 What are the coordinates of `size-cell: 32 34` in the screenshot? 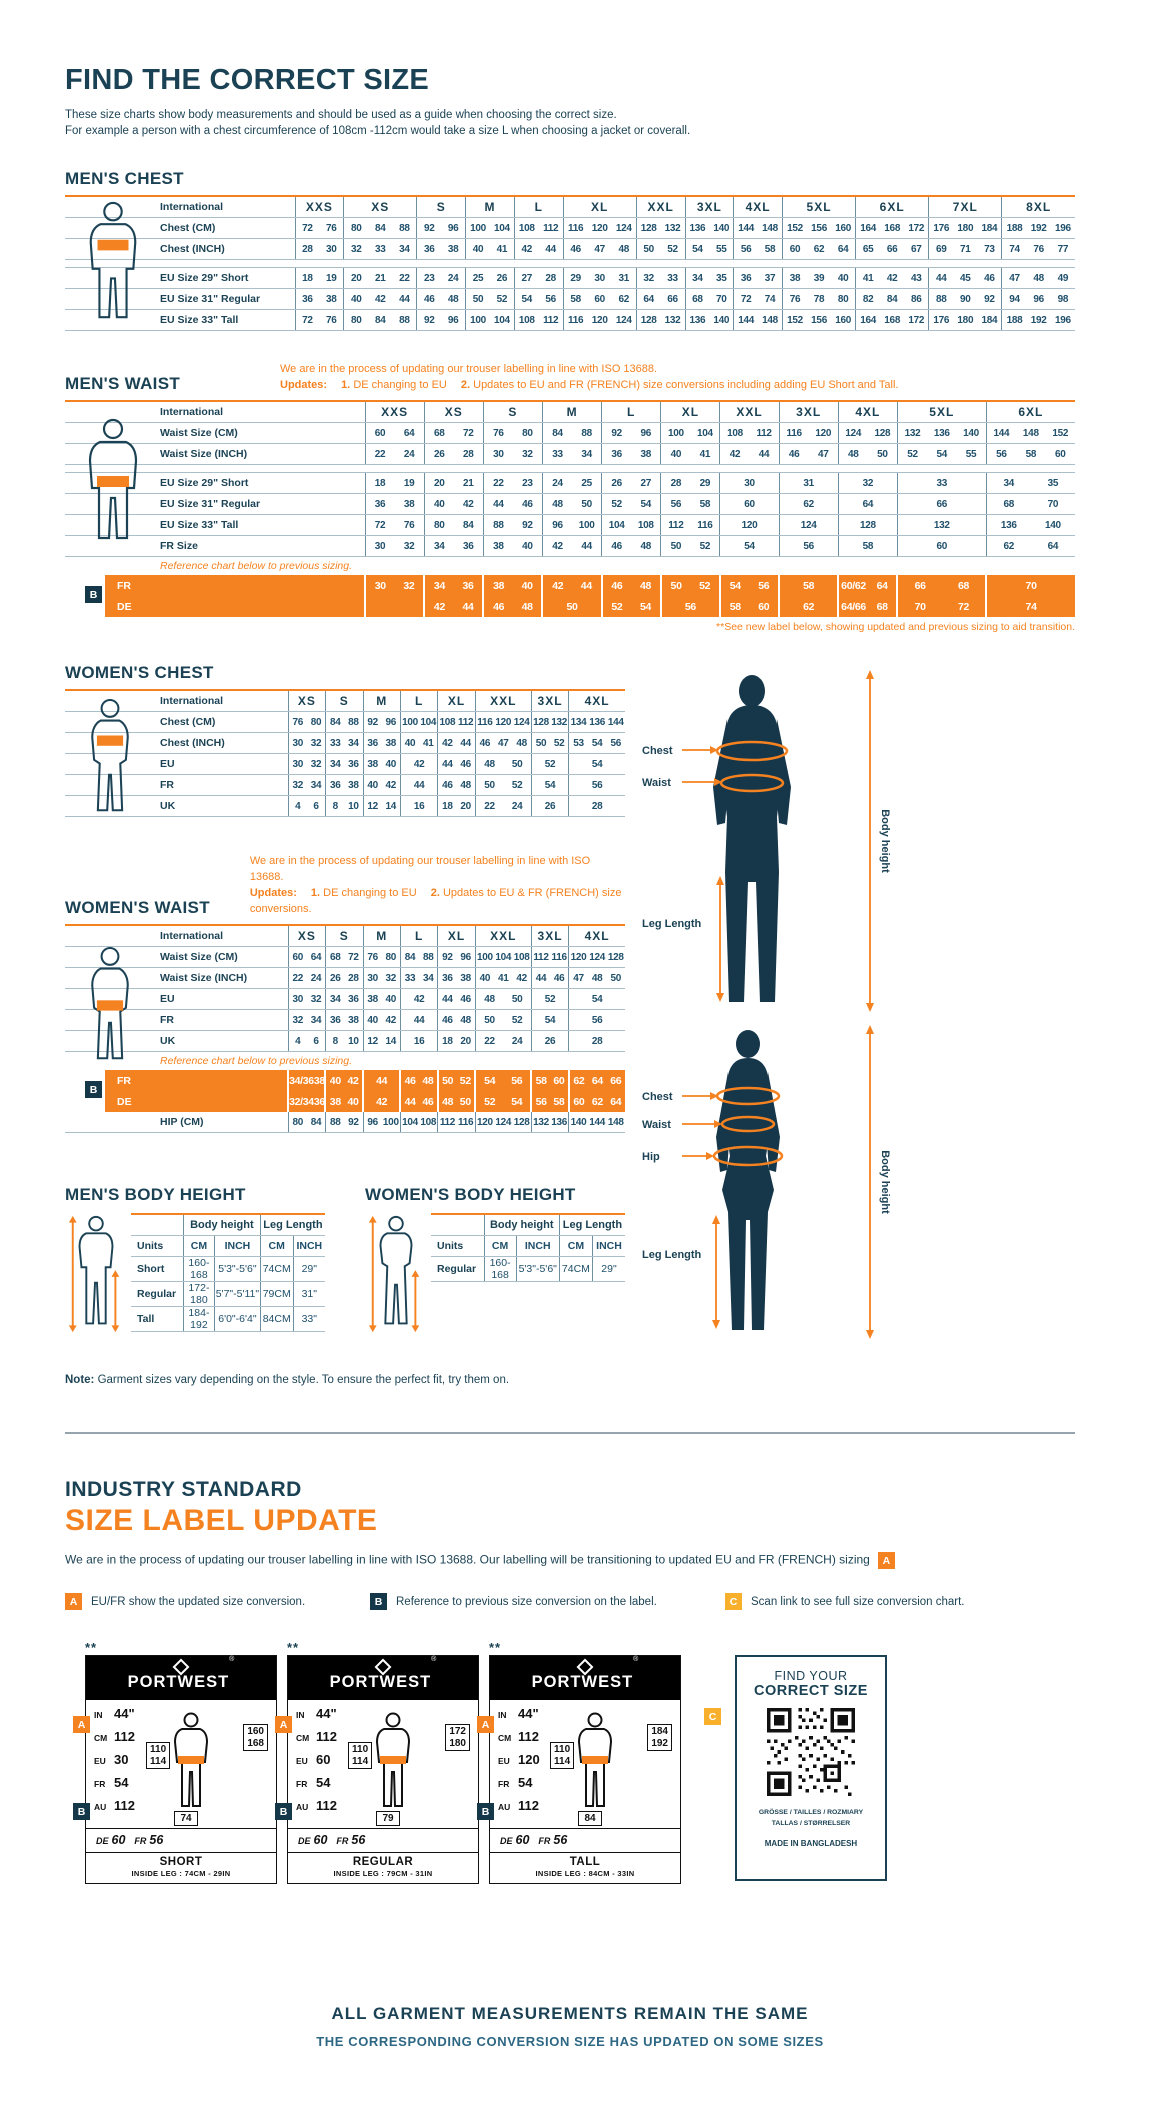 It's located at (306, 1020).